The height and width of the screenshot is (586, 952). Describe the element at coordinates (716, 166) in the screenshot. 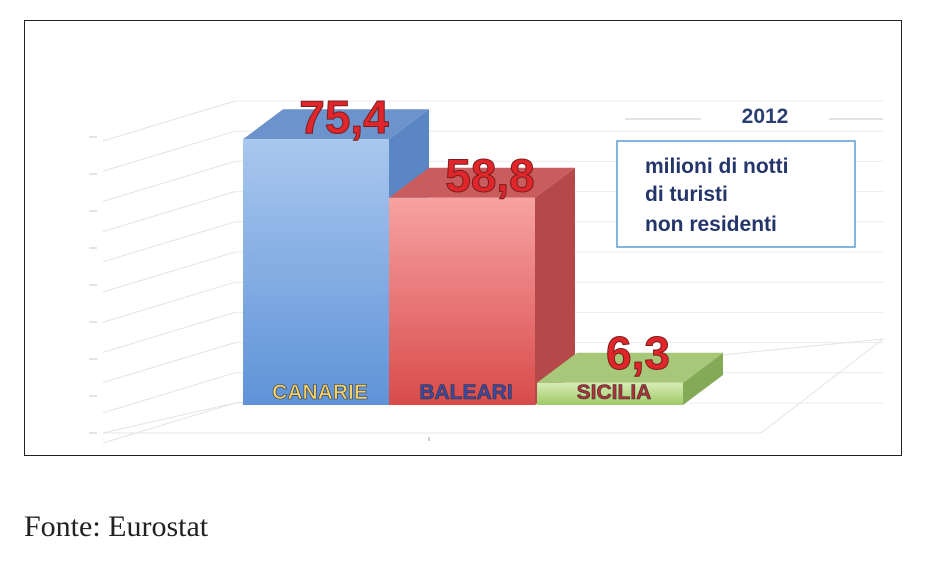

I see `legend-line-1: milioni di notti` at that location.